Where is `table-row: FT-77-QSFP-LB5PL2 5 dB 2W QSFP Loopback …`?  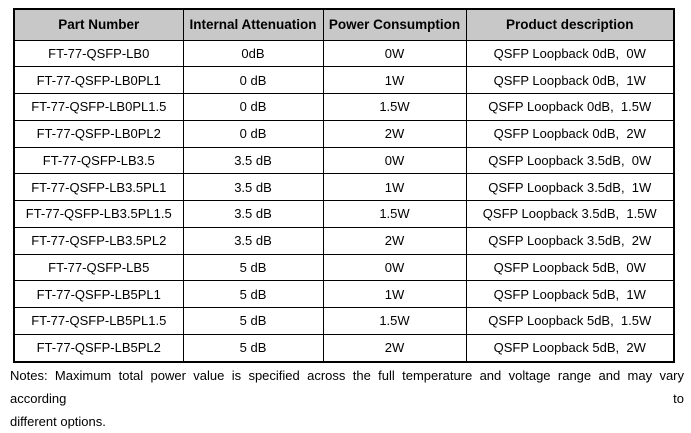 table-row: FT-77-QSFP-LB5PL2 5 dB 2W QSFP Loopback … is located at coordinates (344, 348).